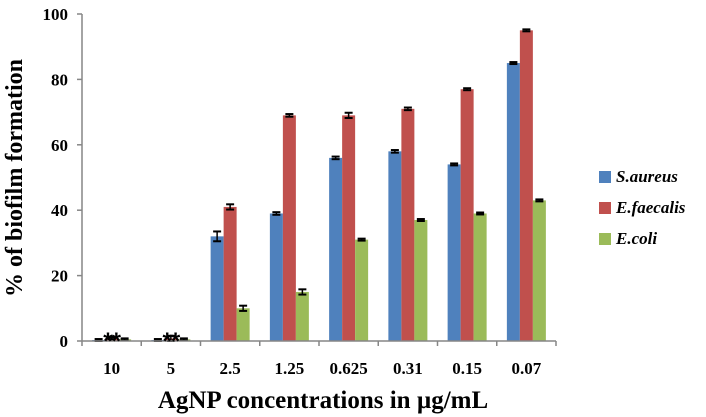  What do you see at coordinates (349, 368) in the screenshot?
I see `x-tick-label: 0.625` at bounding box center [349, 368].